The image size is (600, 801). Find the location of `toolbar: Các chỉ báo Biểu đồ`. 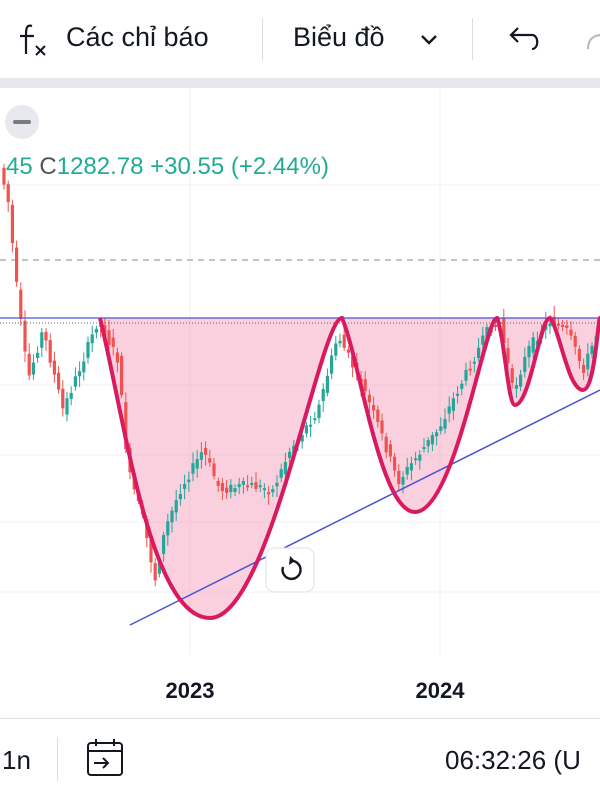

toolbar: Các chỉ báo Biểu đồ is located at coordinates (300, 39).